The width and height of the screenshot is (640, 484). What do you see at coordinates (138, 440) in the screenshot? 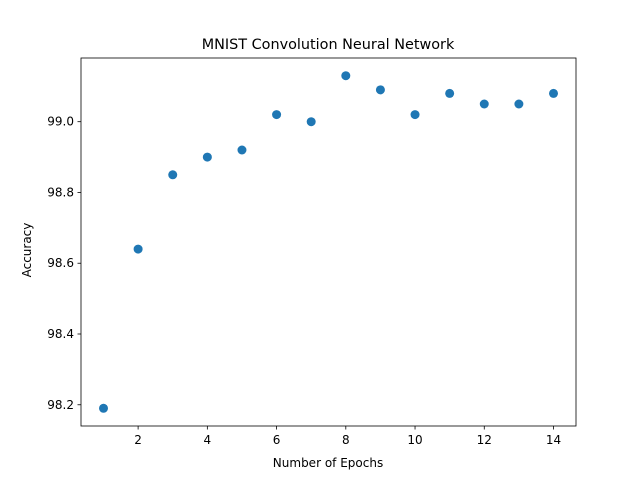
I see `x-tick-label: 2` at bounding box center [138, 440].